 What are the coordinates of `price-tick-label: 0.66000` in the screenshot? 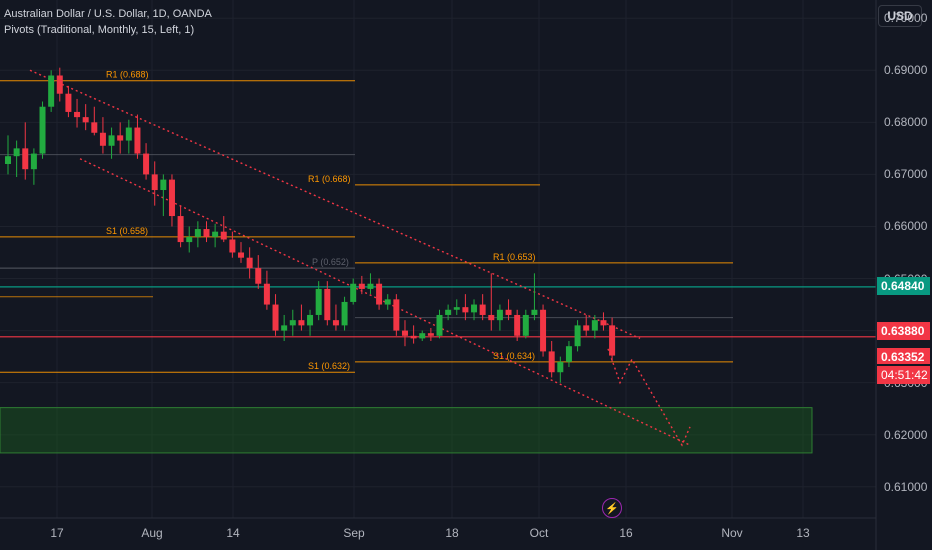 It's located at (906, 226).